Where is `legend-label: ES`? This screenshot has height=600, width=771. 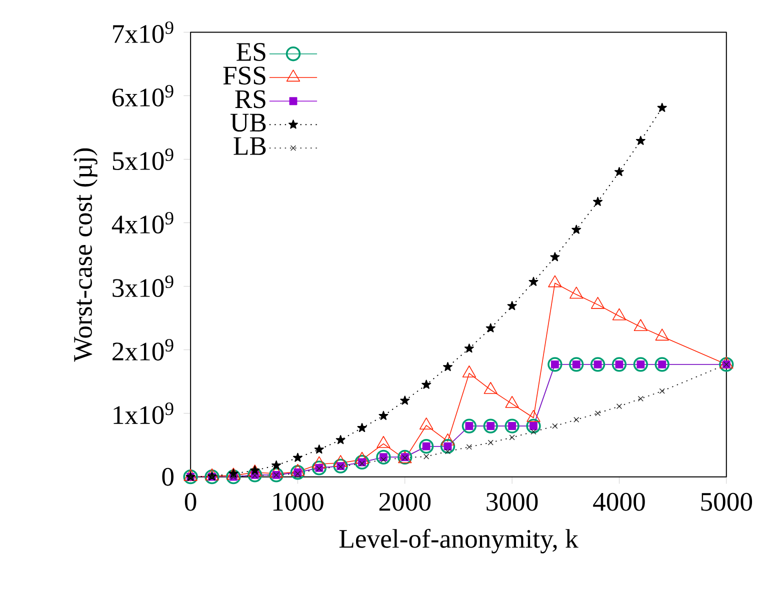 legend-label: ES is located at coordinates (251, 52).